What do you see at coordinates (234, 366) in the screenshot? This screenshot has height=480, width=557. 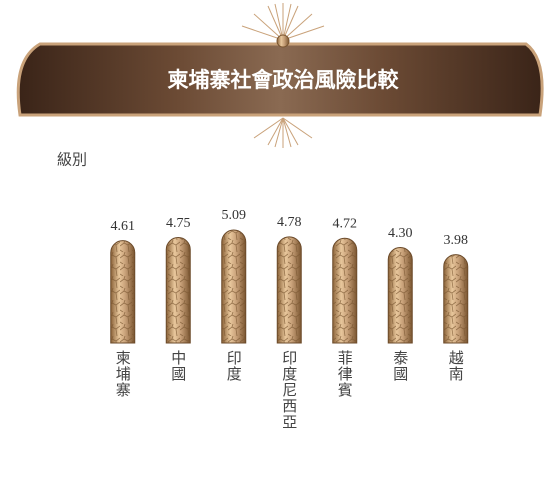 I see `x-tick-label: 印度` at bounding box center [234, 366].